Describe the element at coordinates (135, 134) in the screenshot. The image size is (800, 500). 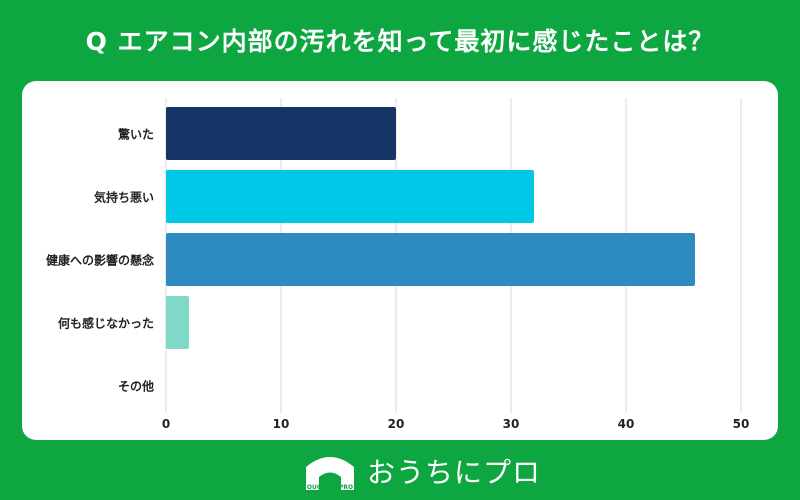
I see `category-label: 驚いた` at that location.